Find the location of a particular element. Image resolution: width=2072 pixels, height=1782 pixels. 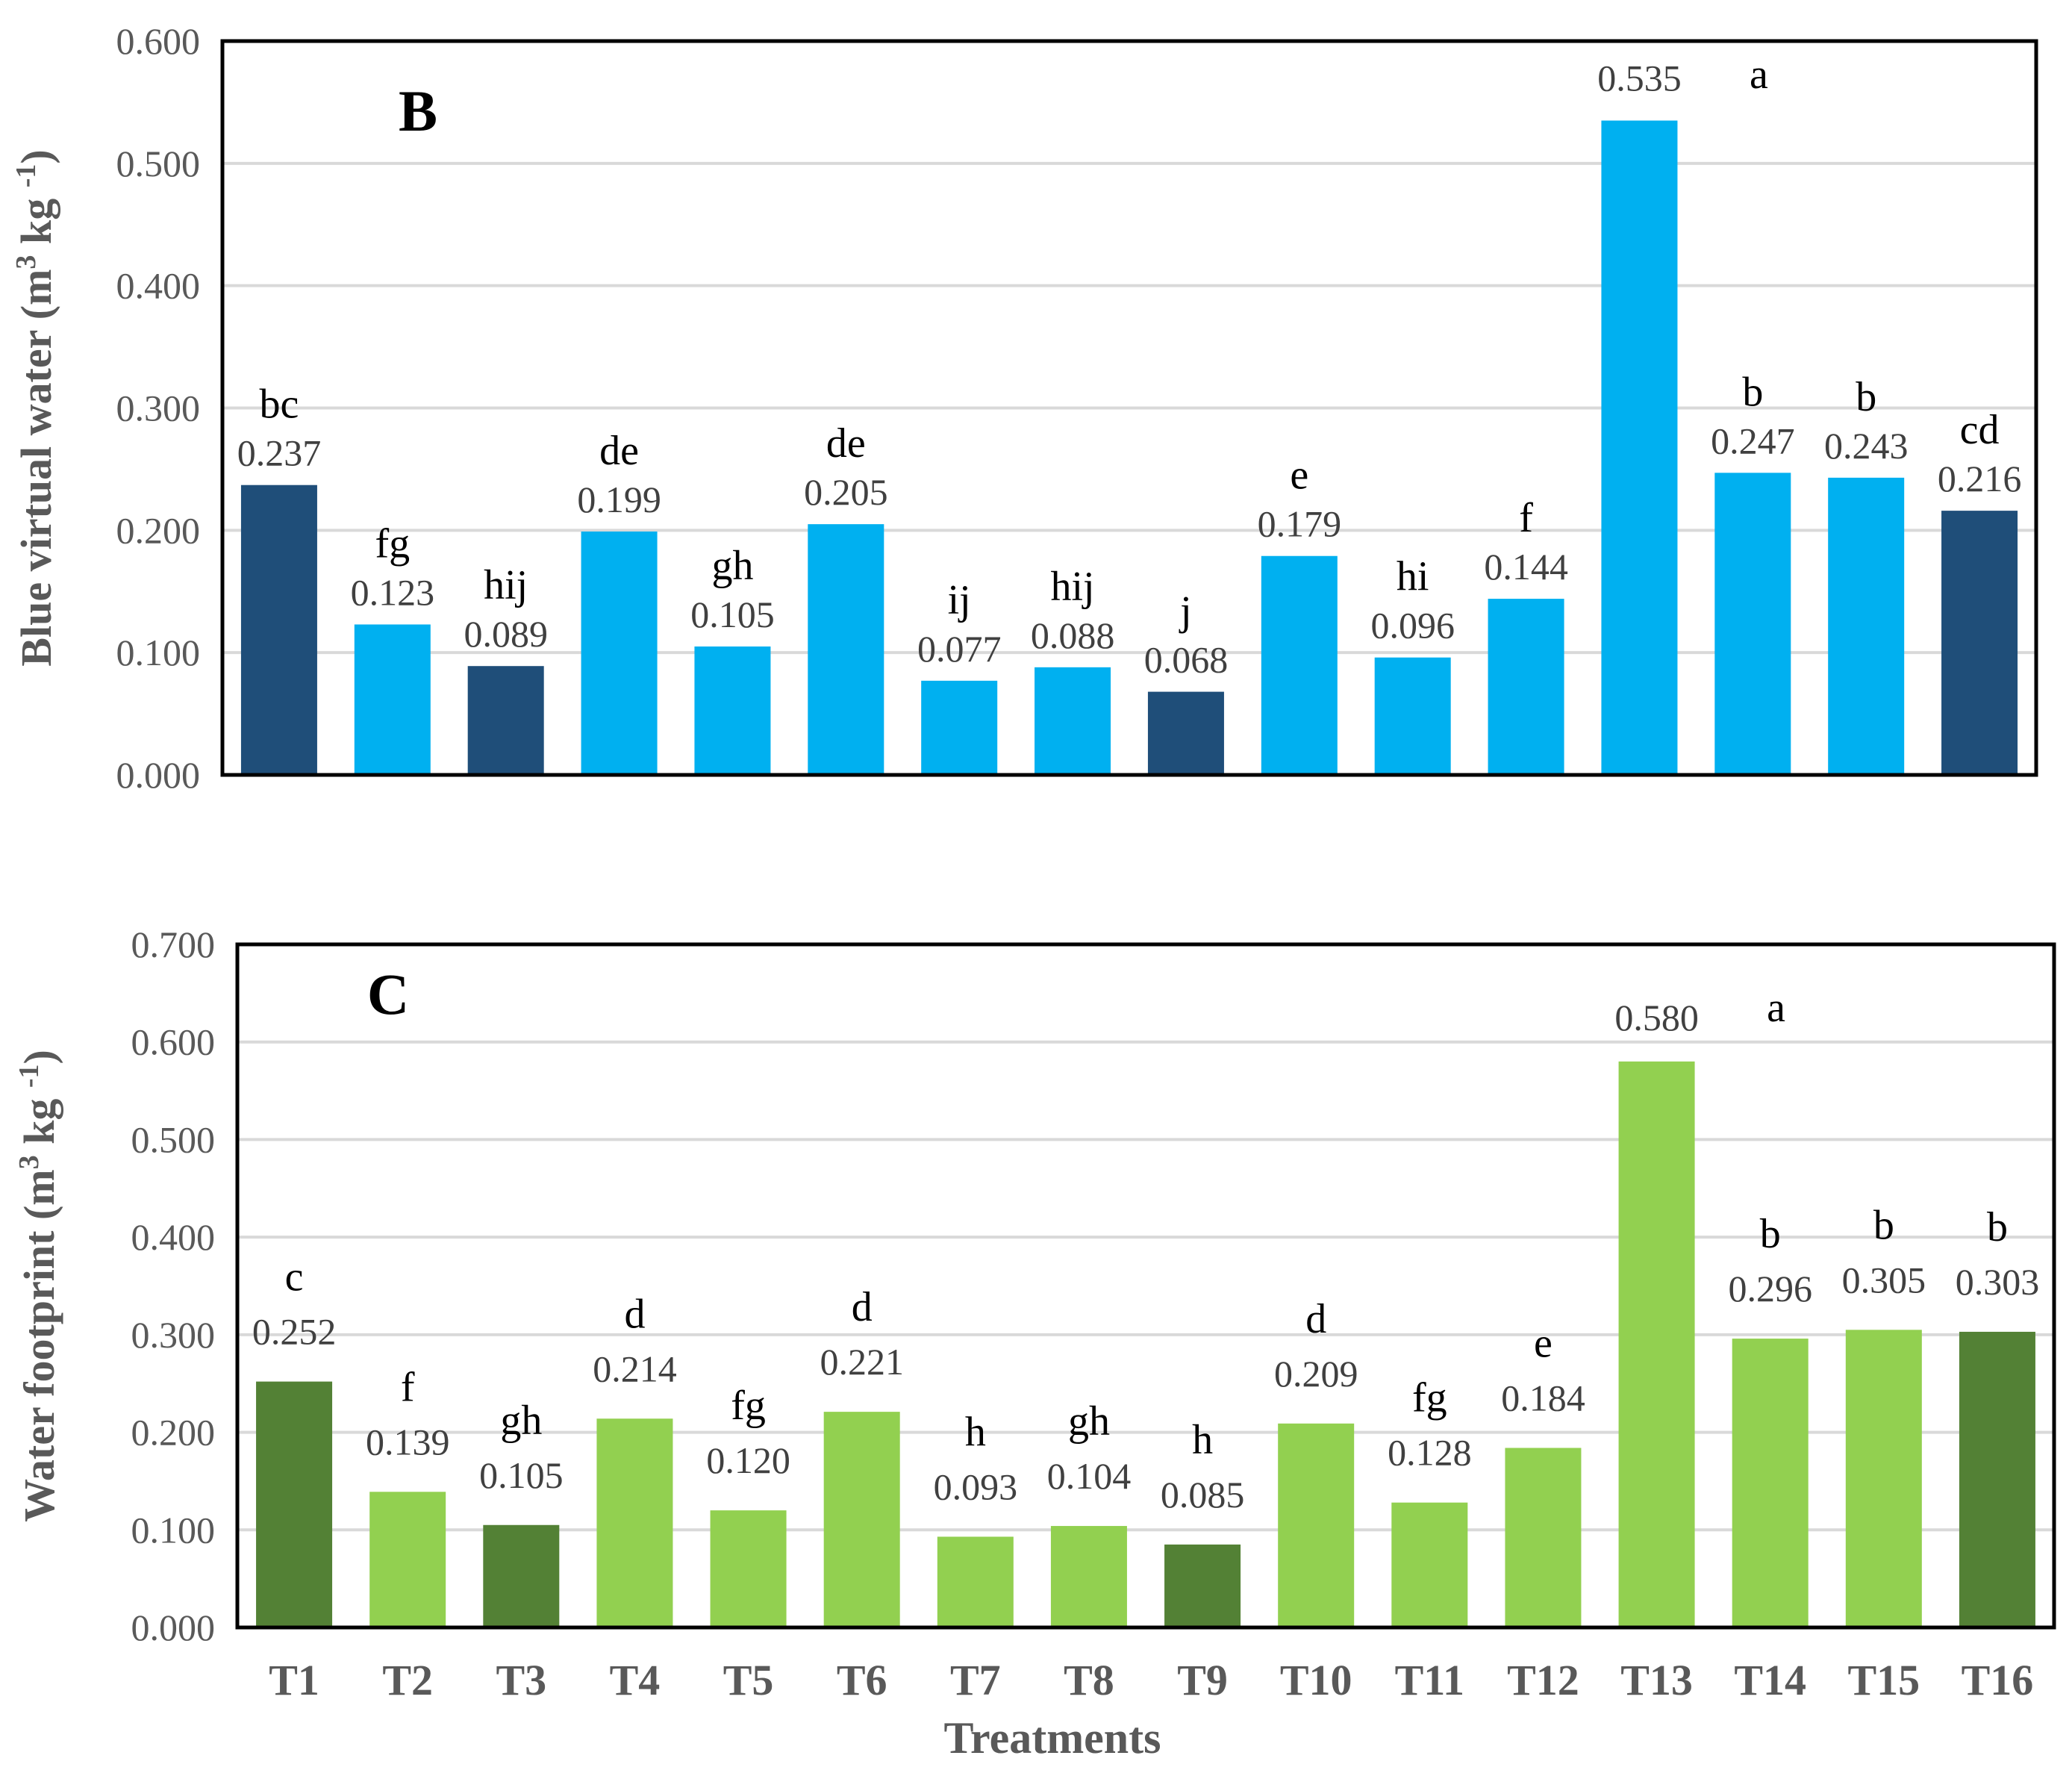

y-tick-label-c: 0.100 is located at coordinates (173, 1530).